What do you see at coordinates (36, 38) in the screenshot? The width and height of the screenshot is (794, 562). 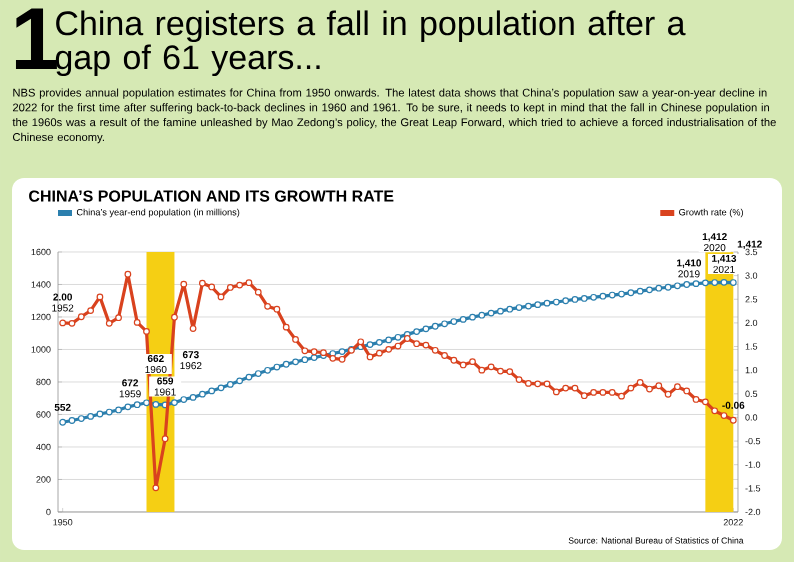 I see `text: 1` at bounding box center [36, 38].